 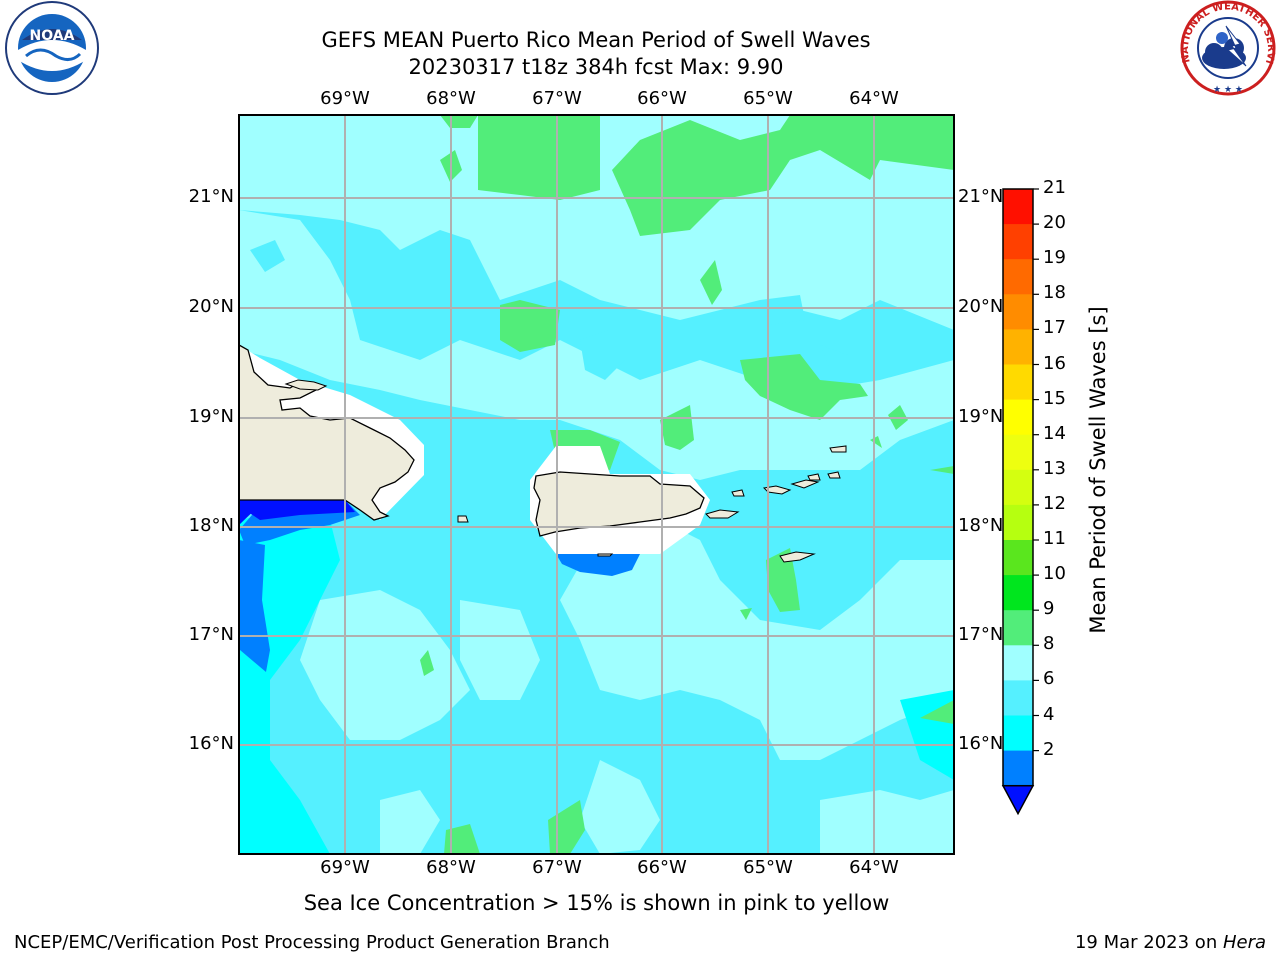 What do you see at coordinates (451, 98) in the screenshot?
I see `lon-label-top: 68°W` at bounding box center [451, 98].